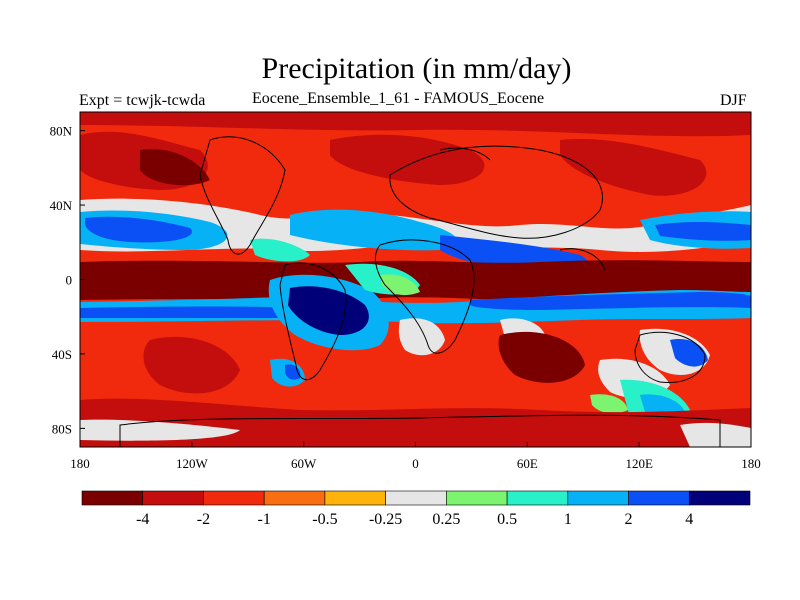 The image size is (800, 600). I want to click on x-tick-label: 60W, so click(304, 463).